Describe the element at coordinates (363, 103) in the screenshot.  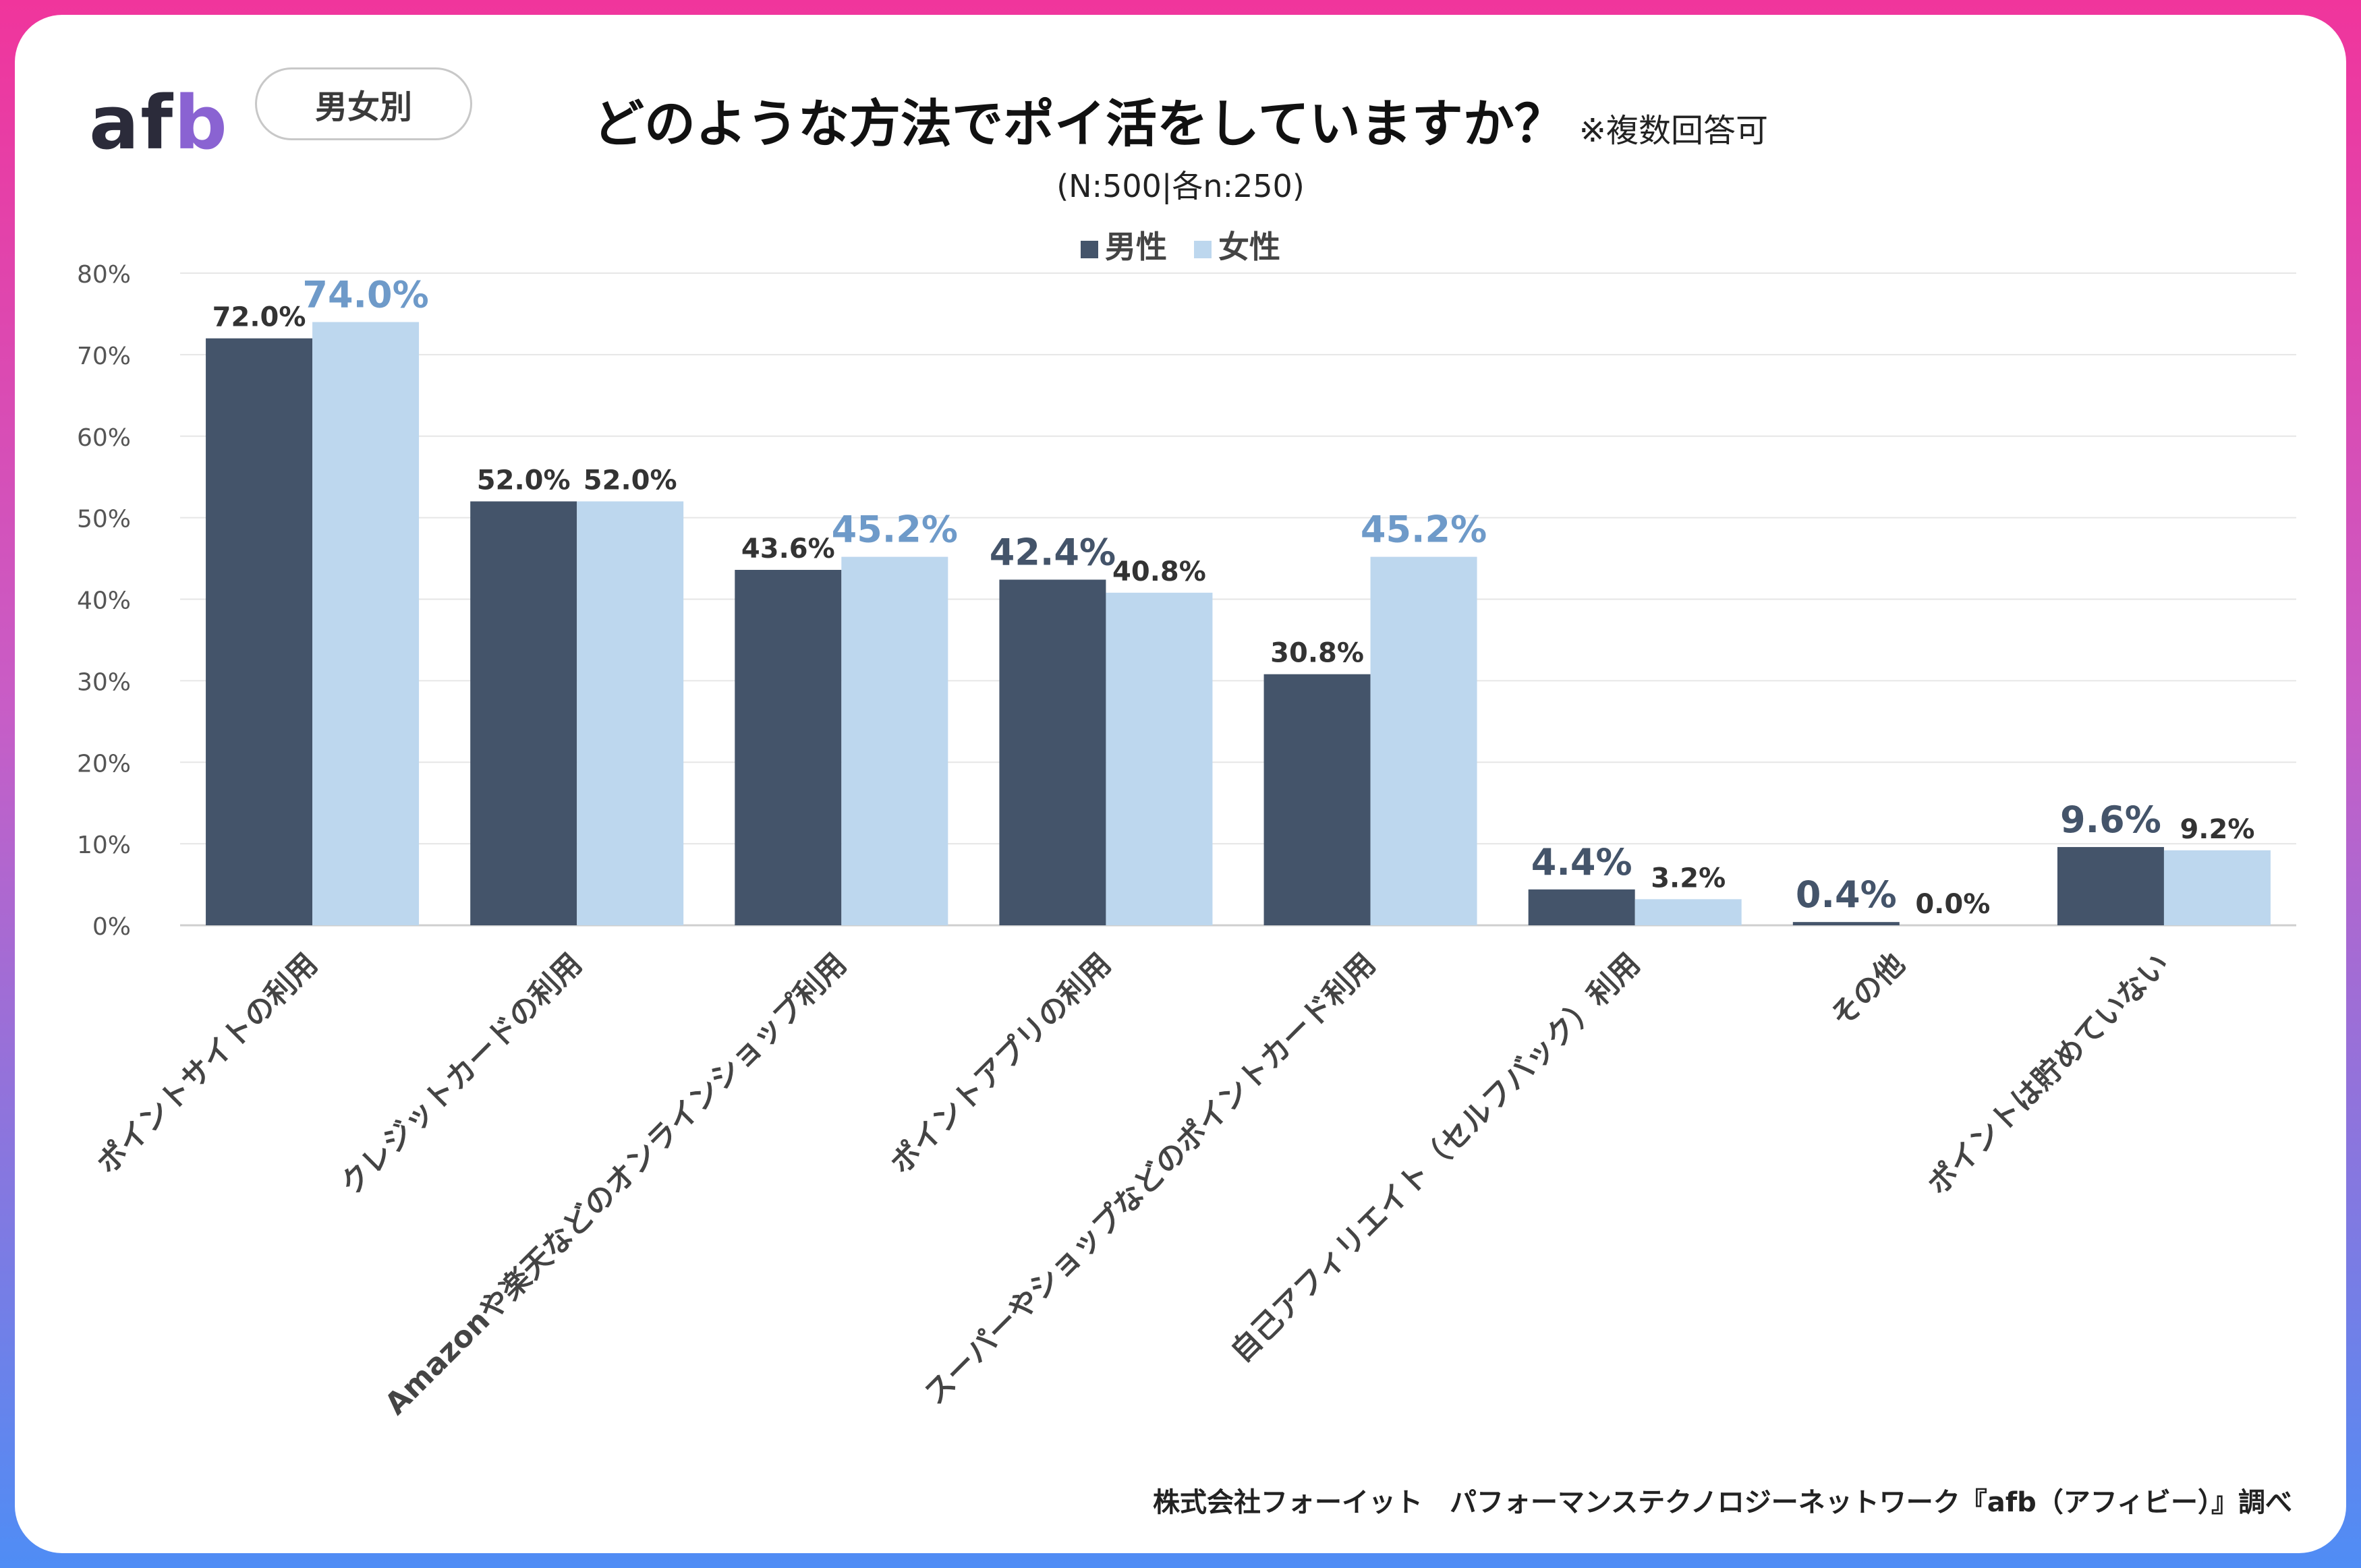
I see `group-pill: 男女別` at that location.